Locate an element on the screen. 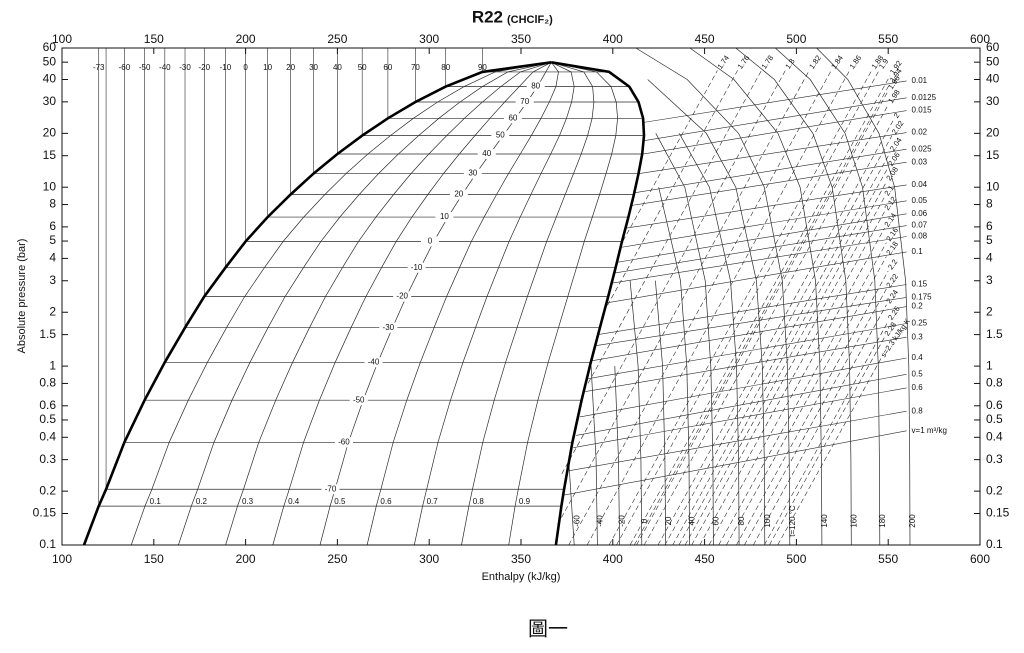 This screenshot has height=653, width=1024. superheat-isotherm-label: 20 is located at coordinates (668, 520).